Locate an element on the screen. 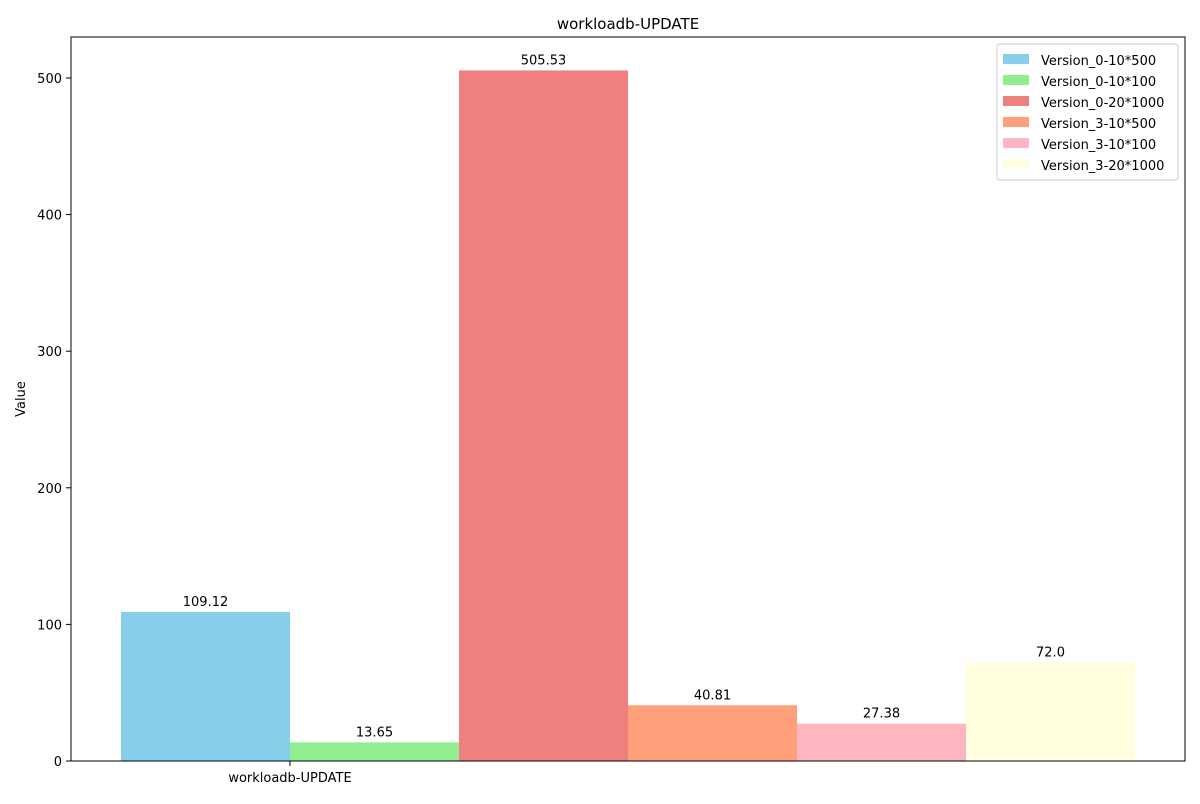  legend-label: Version_3-10*500 is located at coordinates (1098, 124).